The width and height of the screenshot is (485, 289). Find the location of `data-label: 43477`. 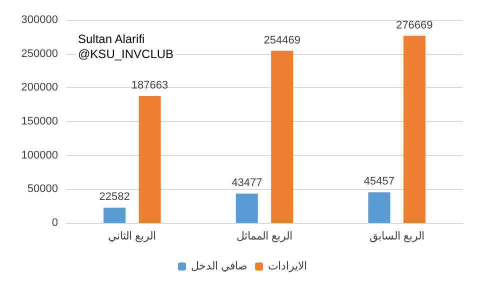

data-label: 43477 is located at coordinates (247, 183).